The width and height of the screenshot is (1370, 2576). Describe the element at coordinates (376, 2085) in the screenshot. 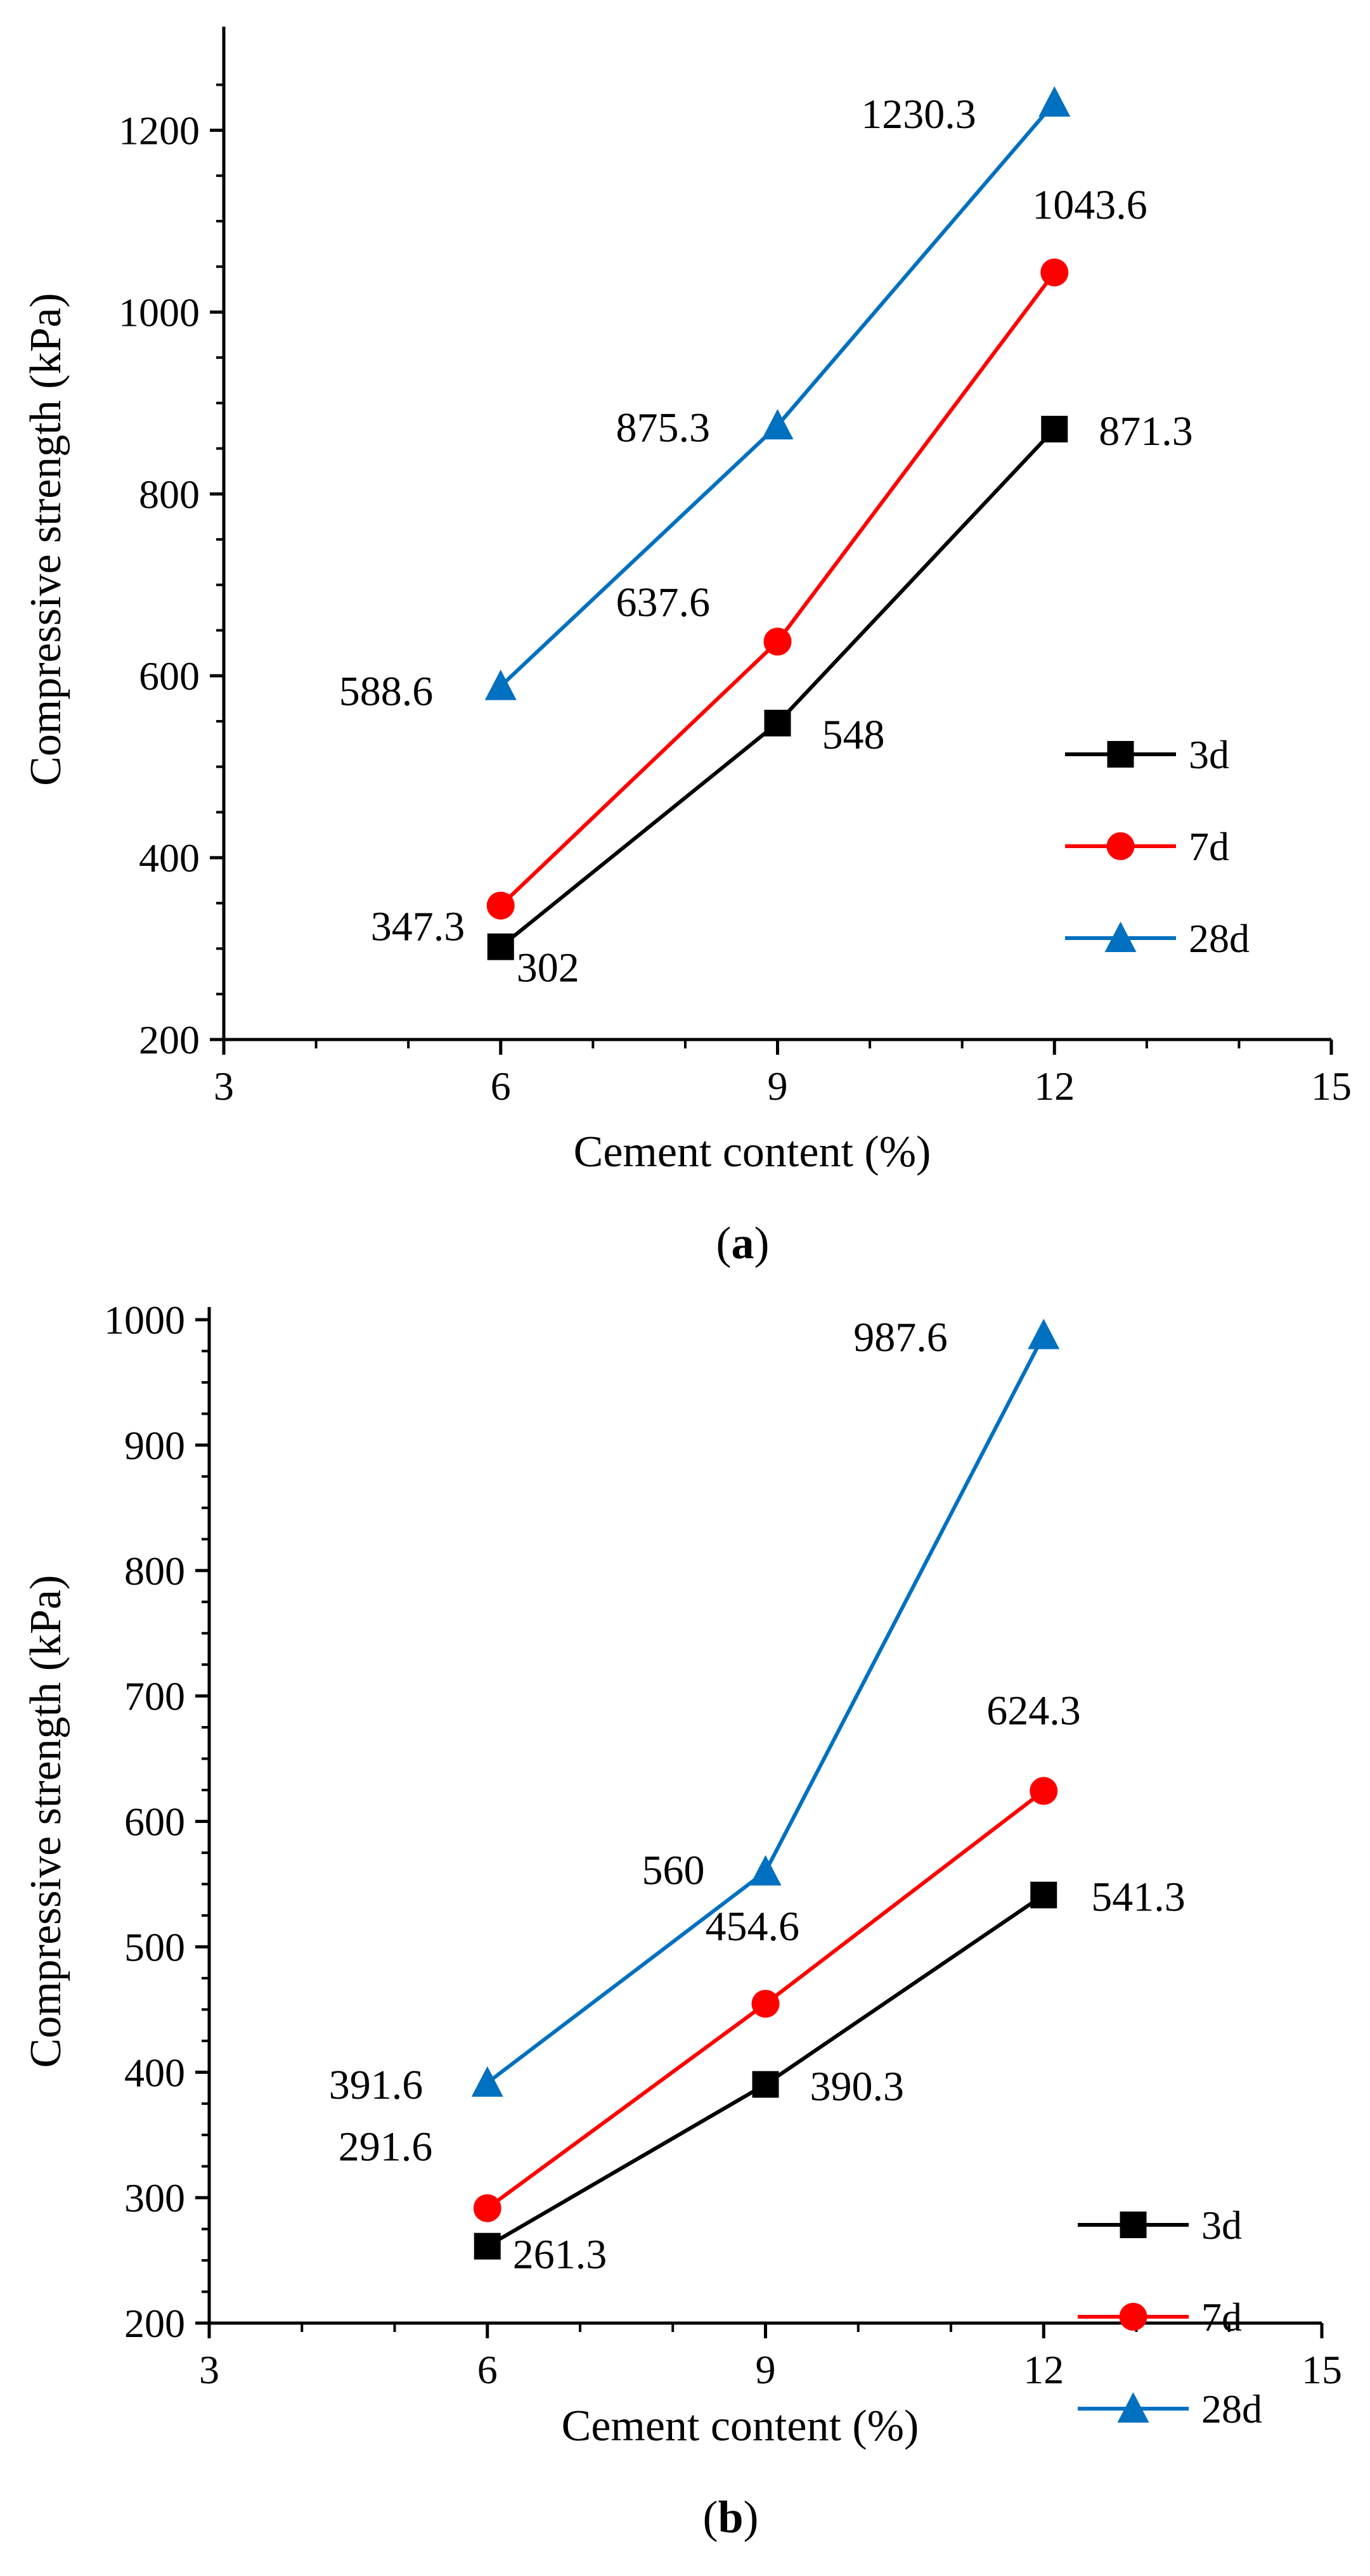

I see `data-label: 391.6` at that location.